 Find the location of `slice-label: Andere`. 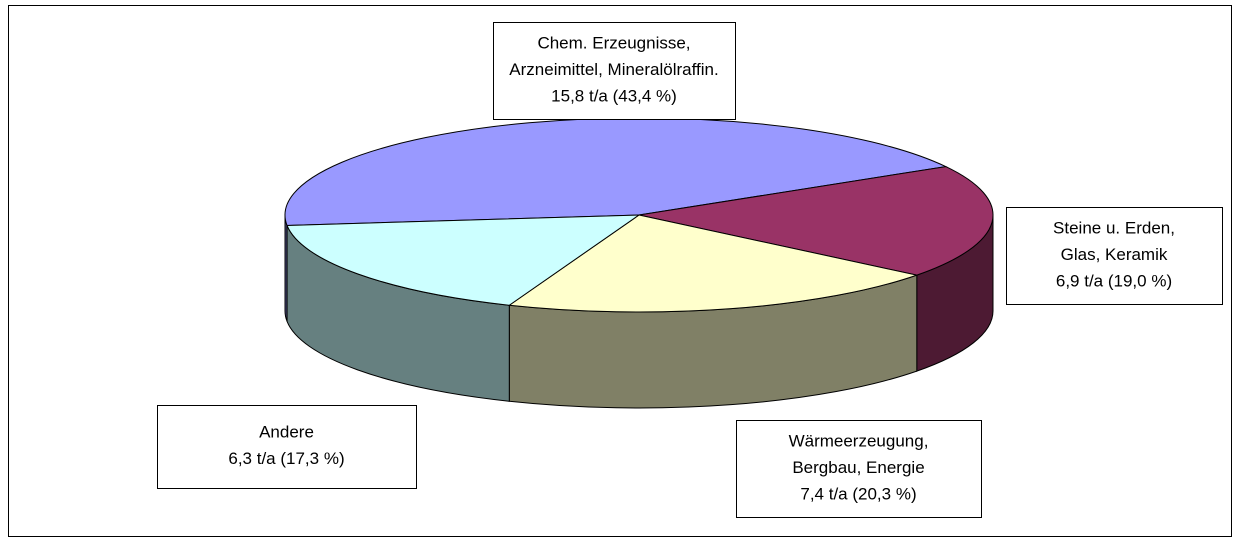

slice-label: Andere is located at coordinates (286, 432).